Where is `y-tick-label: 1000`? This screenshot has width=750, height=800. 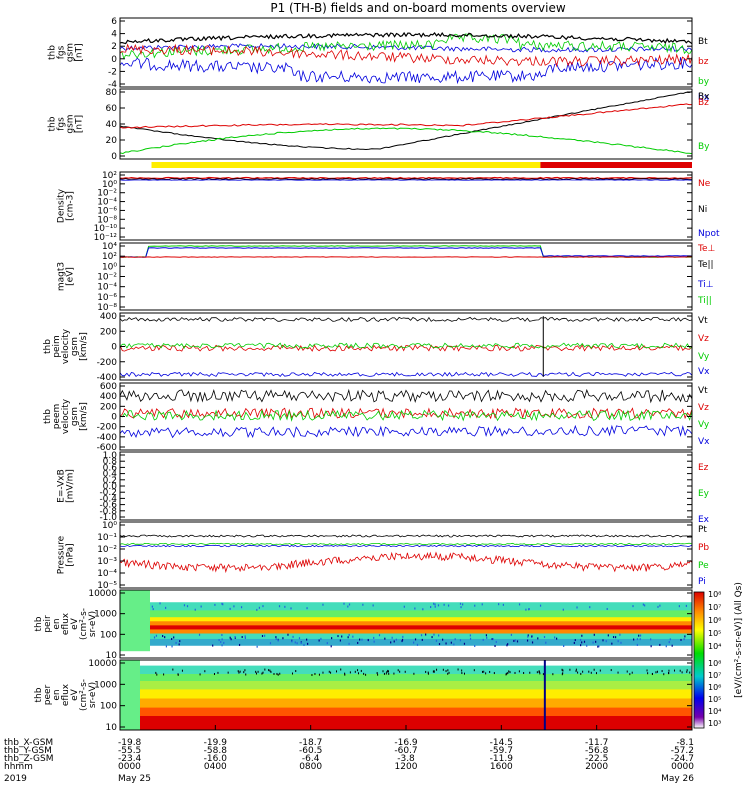
y-tick-label: 1000 is located at coordinates (105, 615).